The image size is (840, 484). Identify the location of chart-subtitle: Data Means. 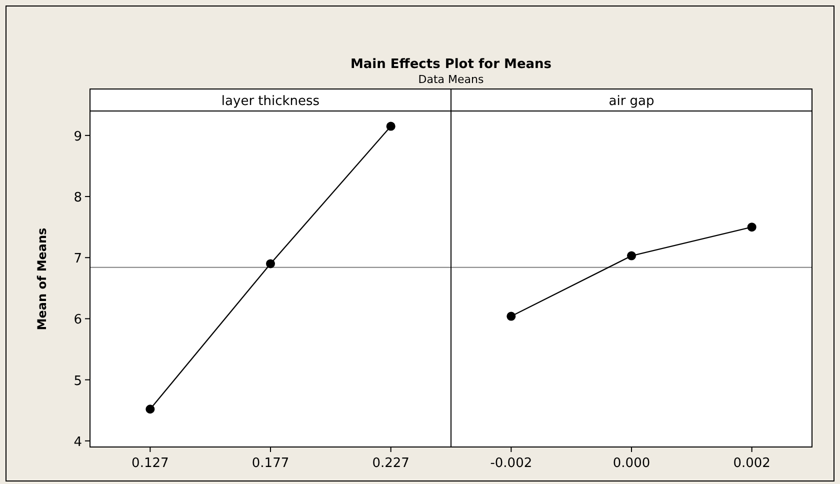
(451, 79).